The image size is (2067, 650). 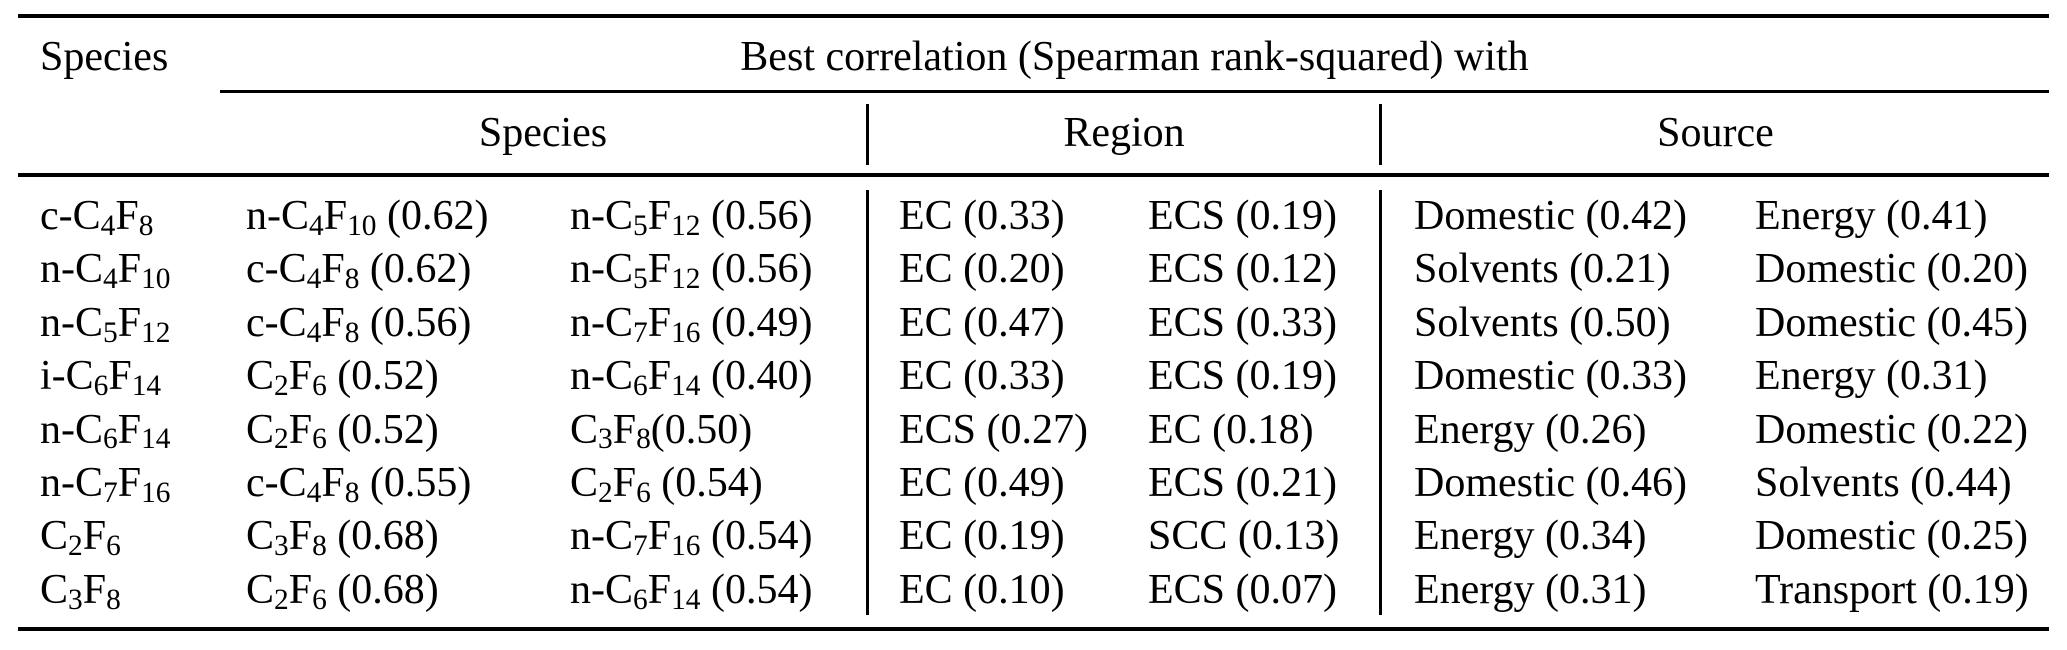 What do you see at coordinates (1891, 269) in the screenshot?
I see `source-correlation-2: Domestic (0.20)` at bounding box center [1891, 269].